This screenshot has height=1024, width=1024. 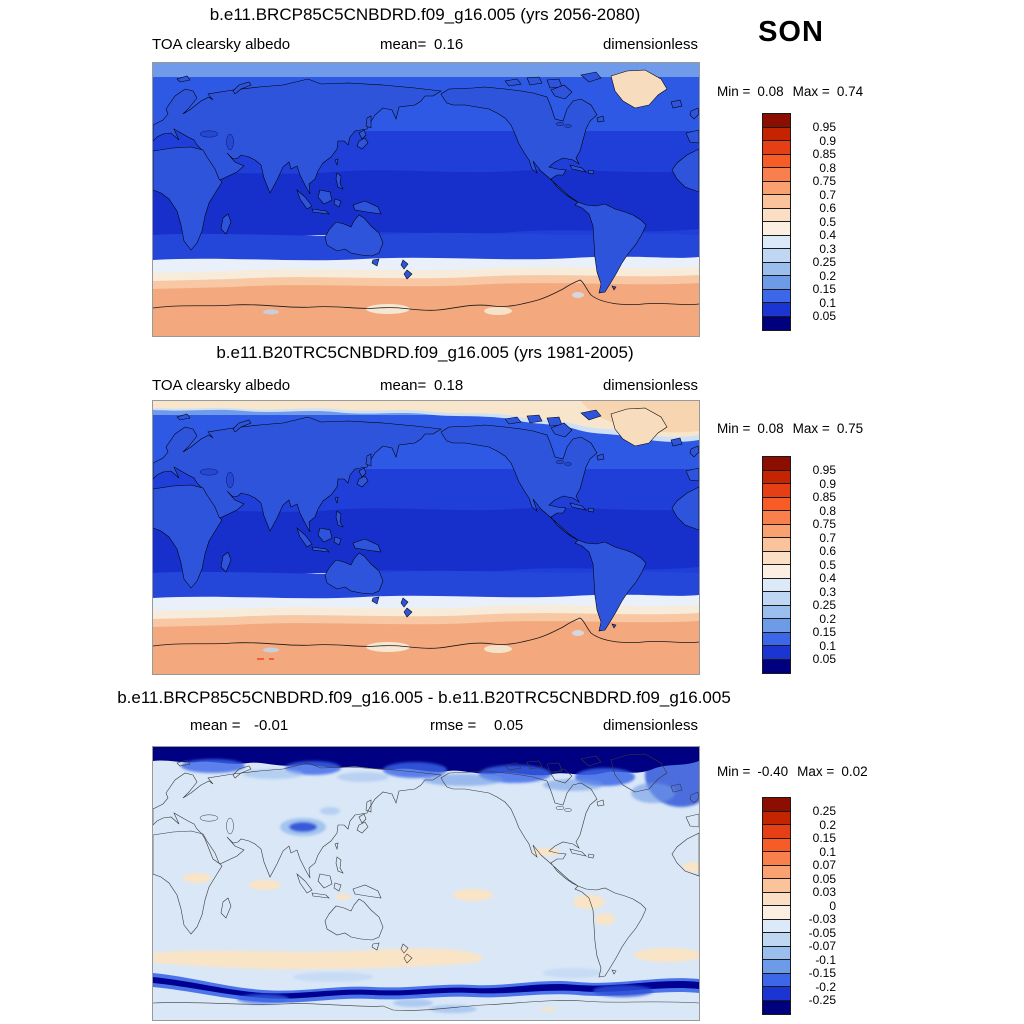 I want to click on map-panel3-difference, so click(x=426, y=883).